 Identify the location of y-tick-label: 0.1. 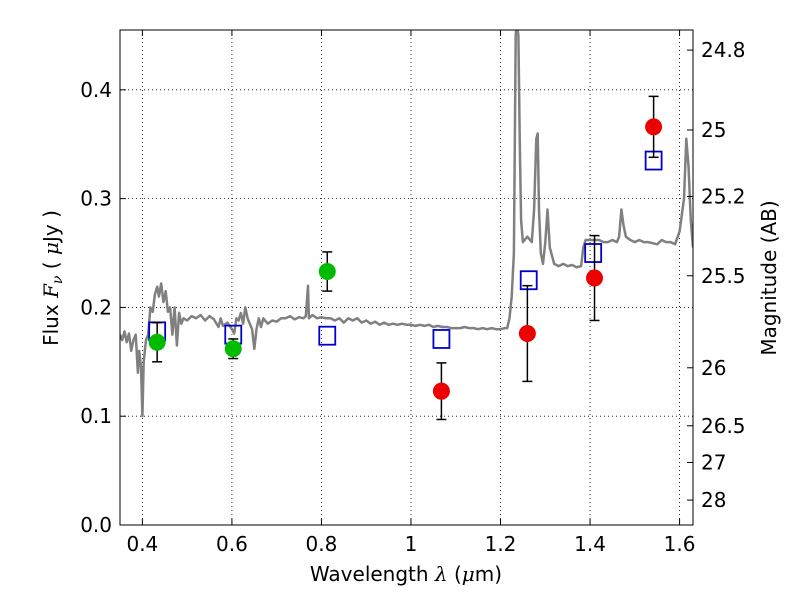
(96, 416).